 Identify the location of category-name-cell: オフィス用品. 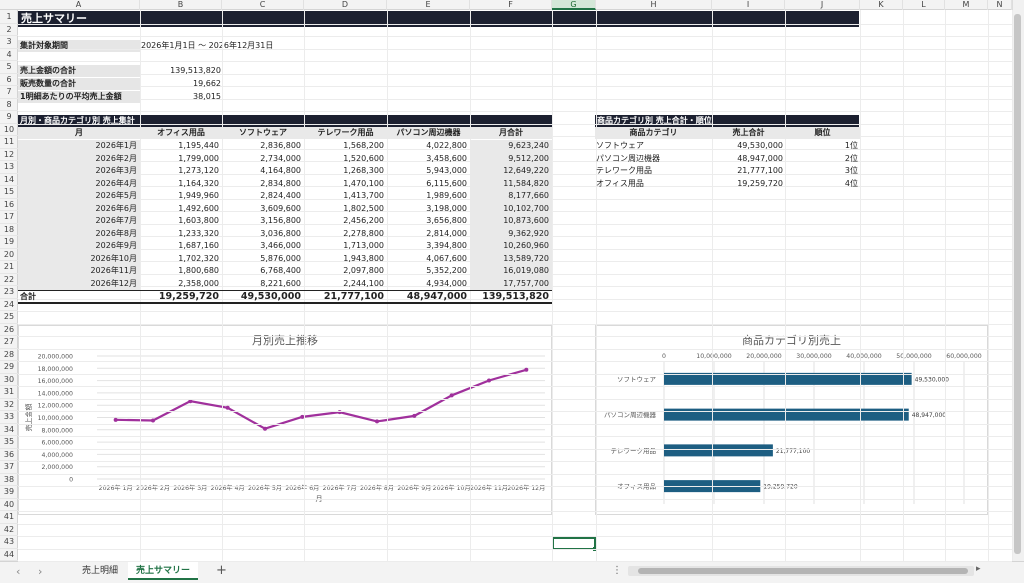
(620, 183).